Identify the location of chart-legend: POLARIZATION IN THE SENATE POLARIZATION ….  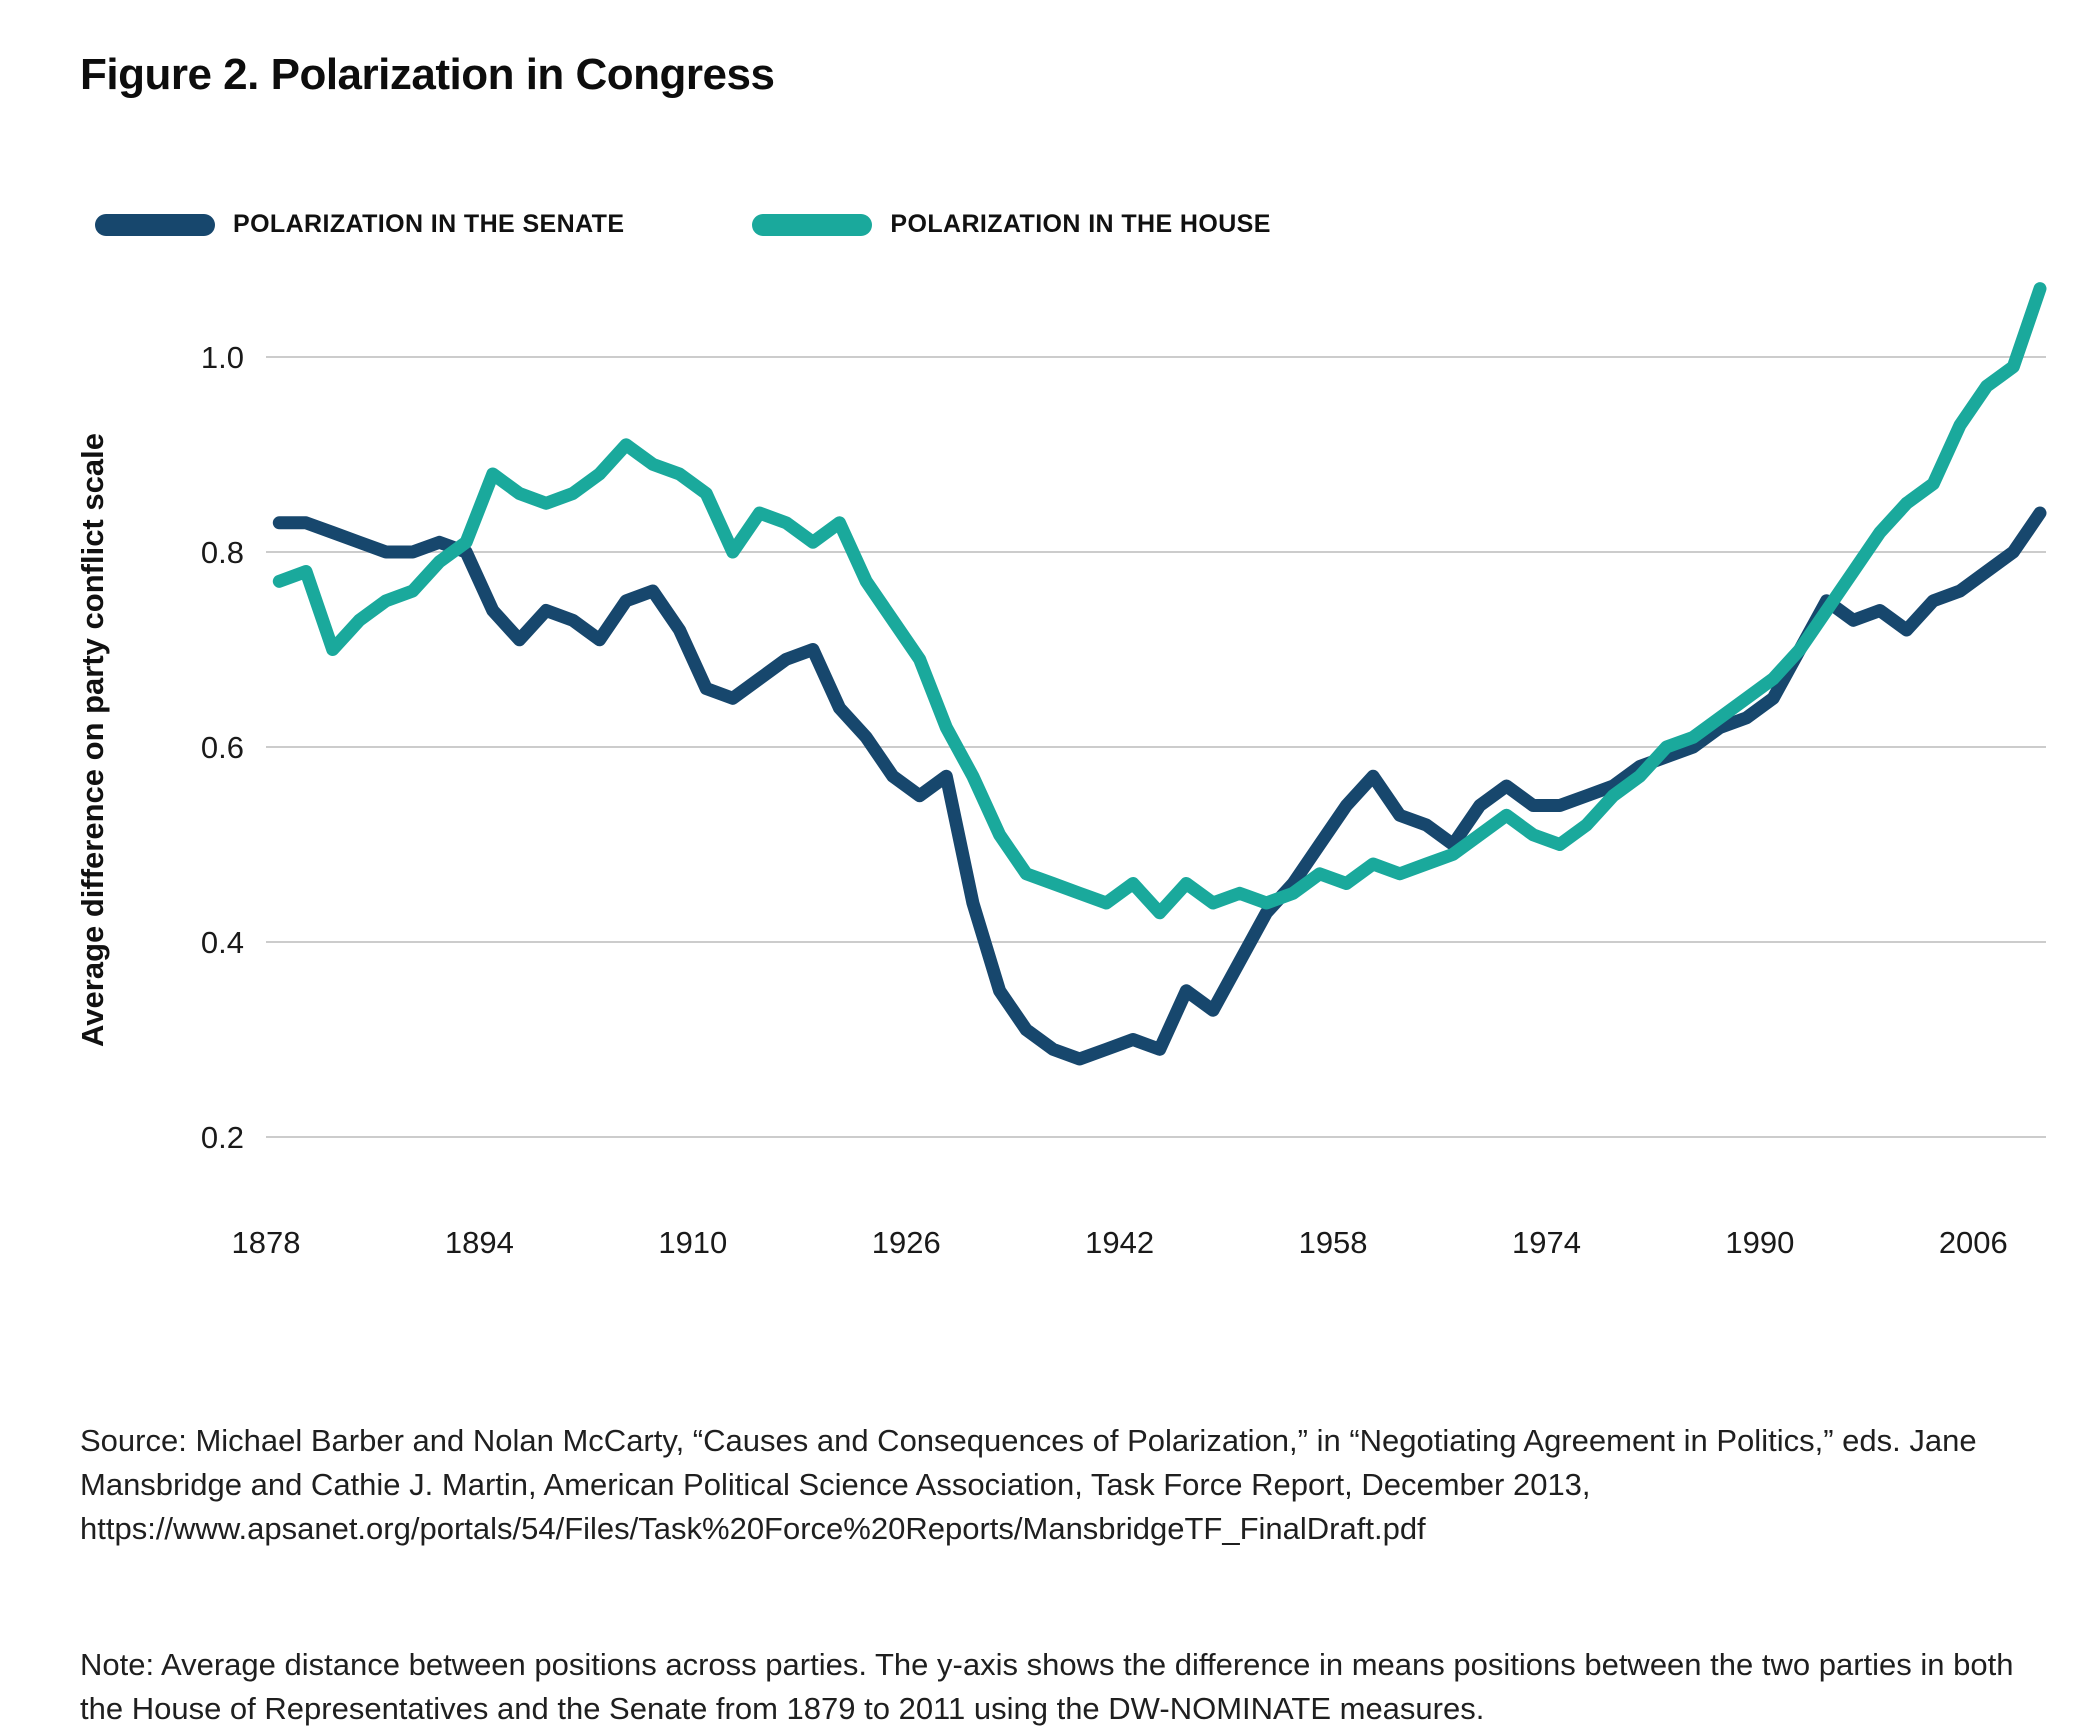
(683, 224).